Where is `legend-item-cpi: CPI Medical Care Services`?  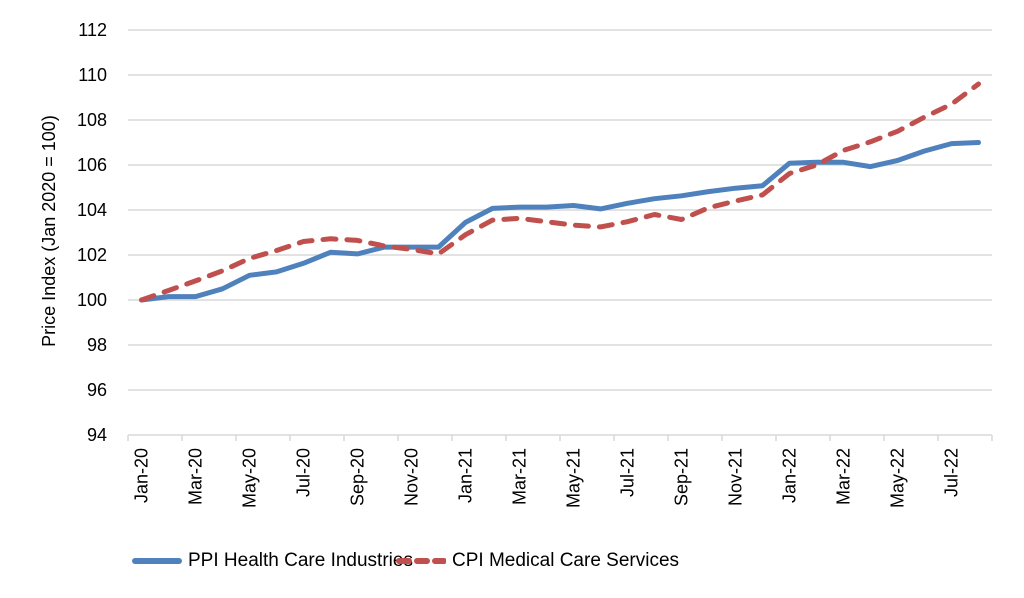 legend-item-cpi: CPI Medical Care Services is located at coordinates (537, 561).